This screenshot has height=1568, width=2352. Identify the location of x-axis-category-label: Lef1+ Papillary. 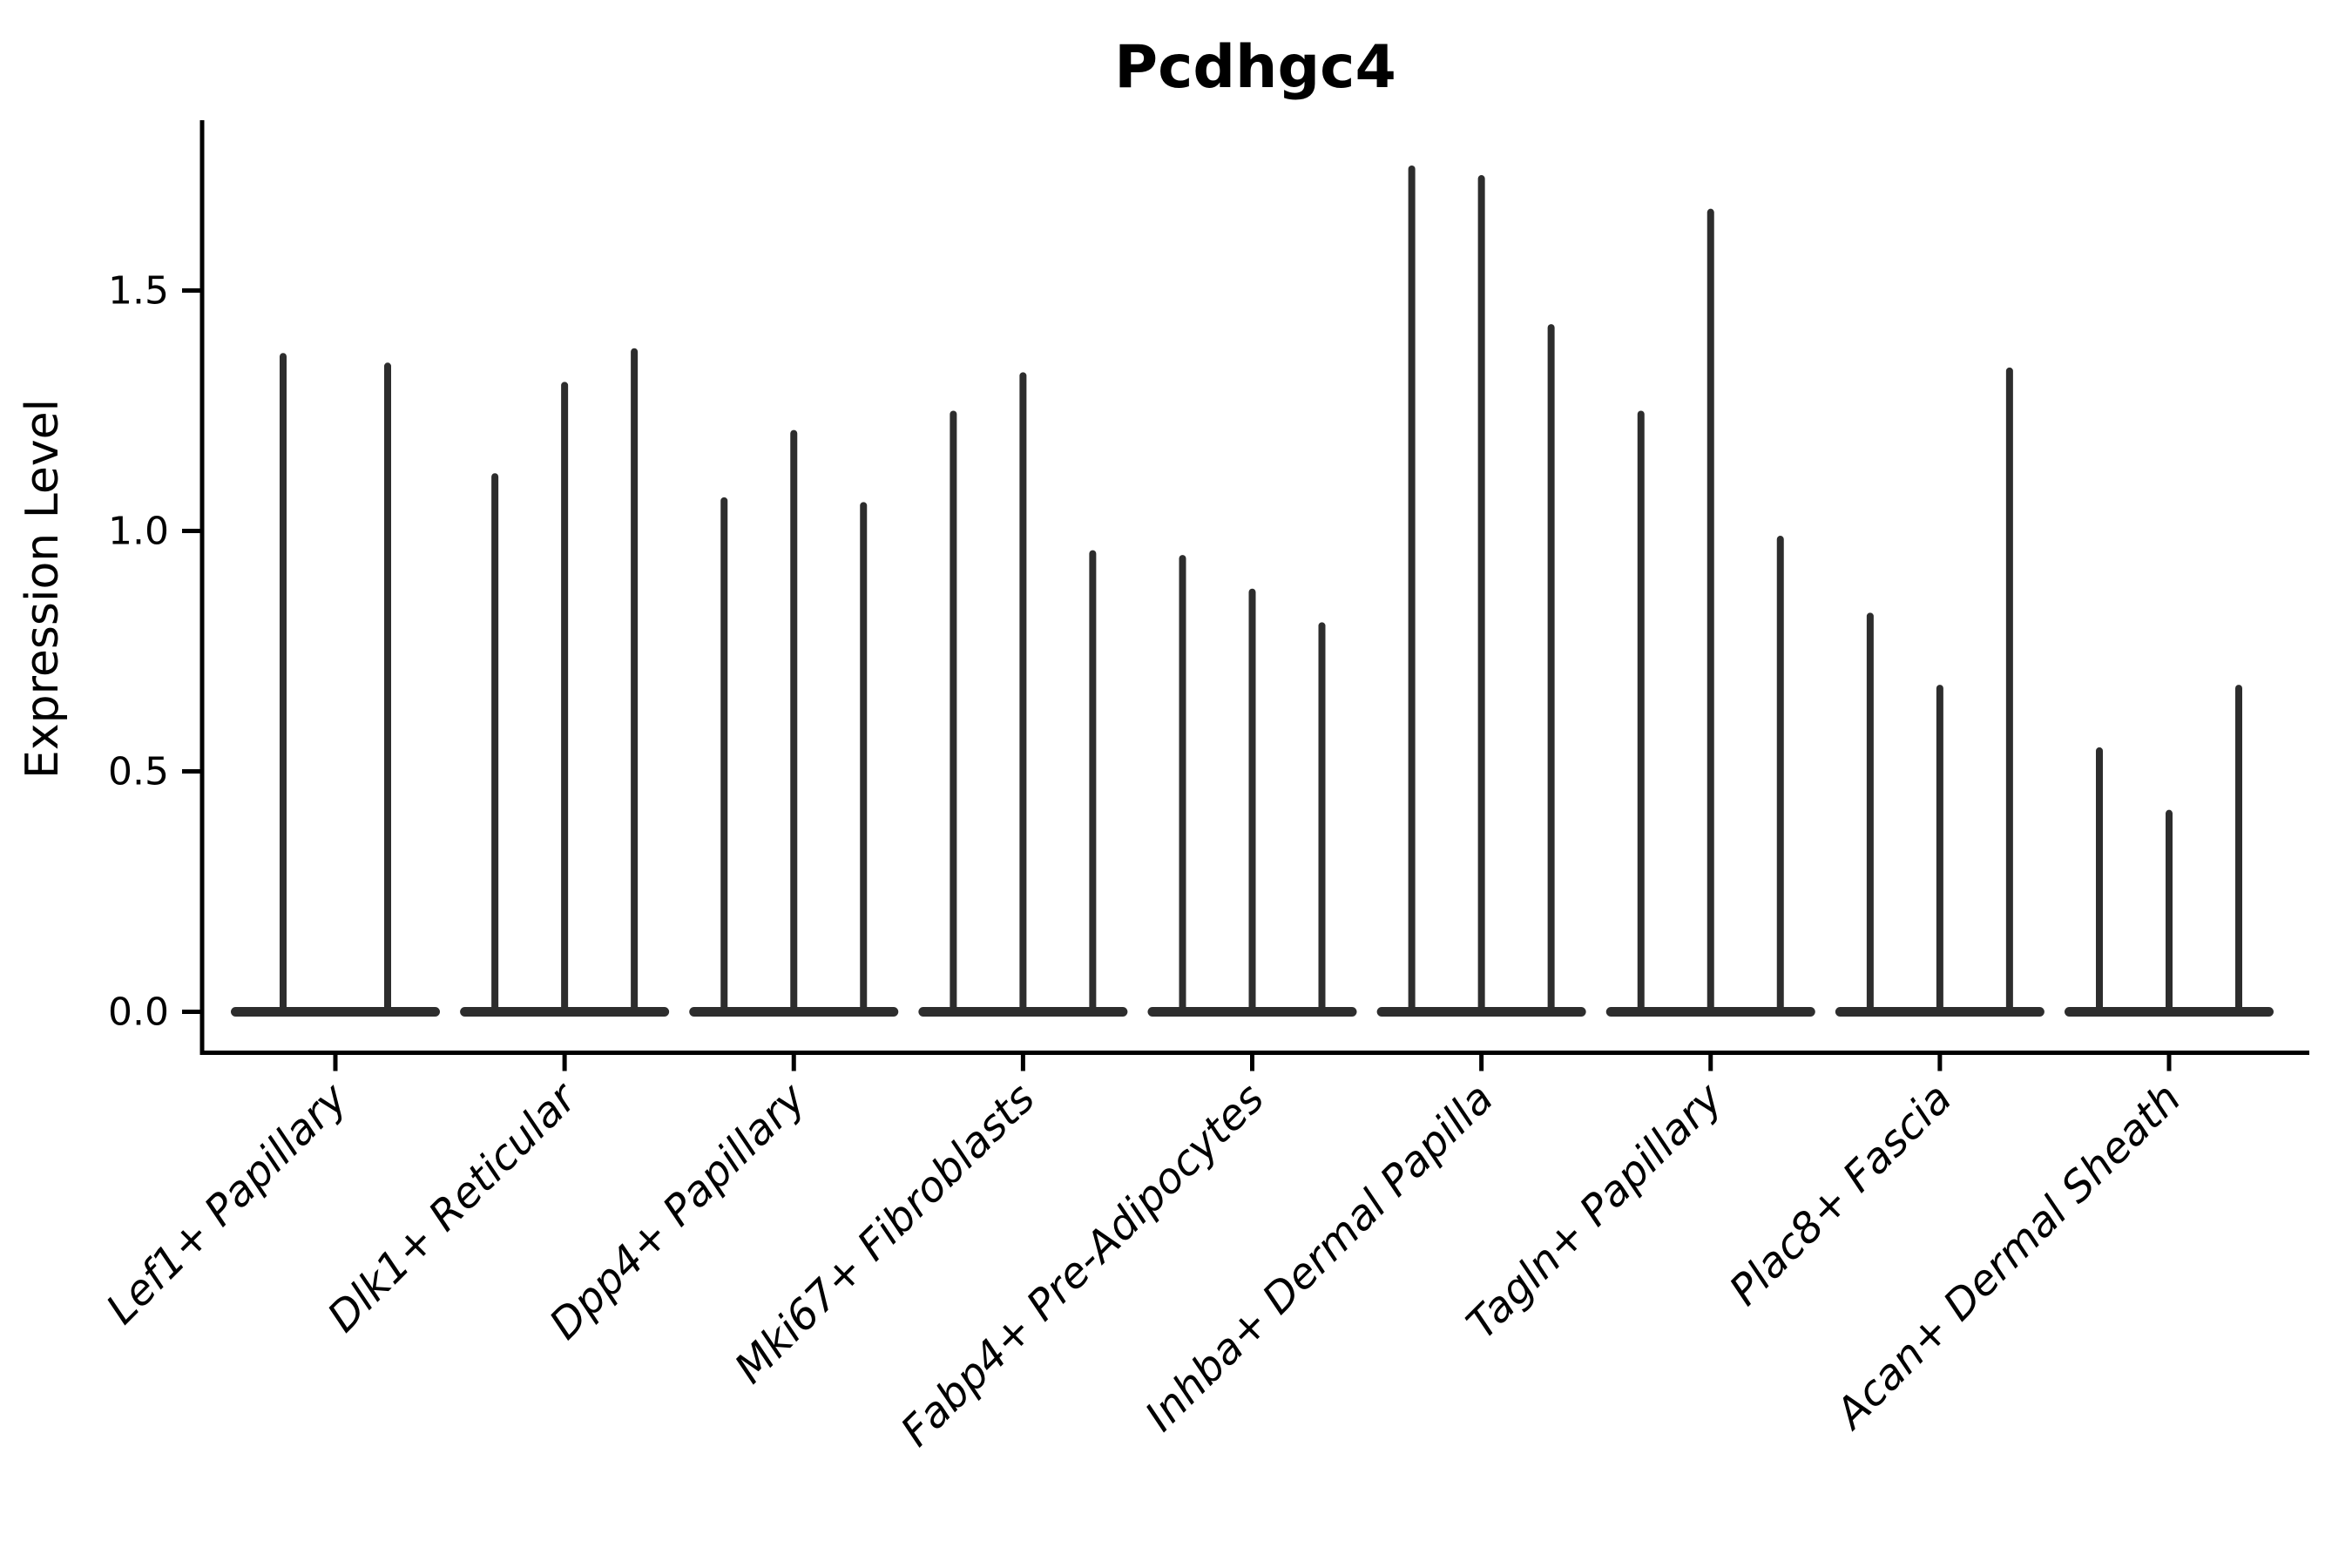
(227, 1203).